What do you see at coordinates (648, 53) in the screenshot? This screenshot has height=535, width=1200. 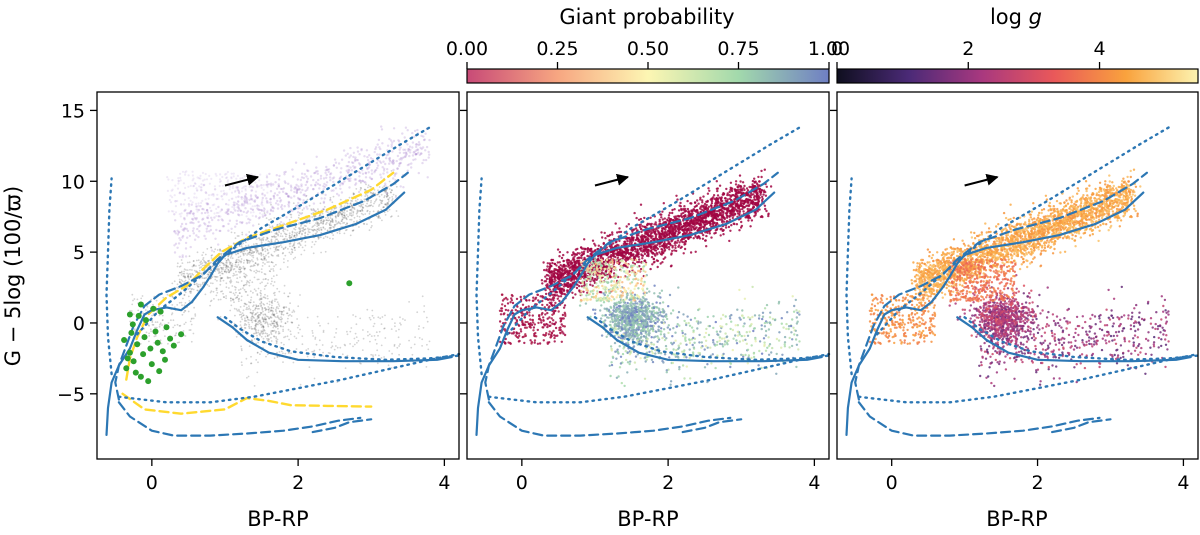 I see `colorbar-giant-ticks: 0.00 0.25 0.50 0.75 1.00` at bounding box center [648, 53].